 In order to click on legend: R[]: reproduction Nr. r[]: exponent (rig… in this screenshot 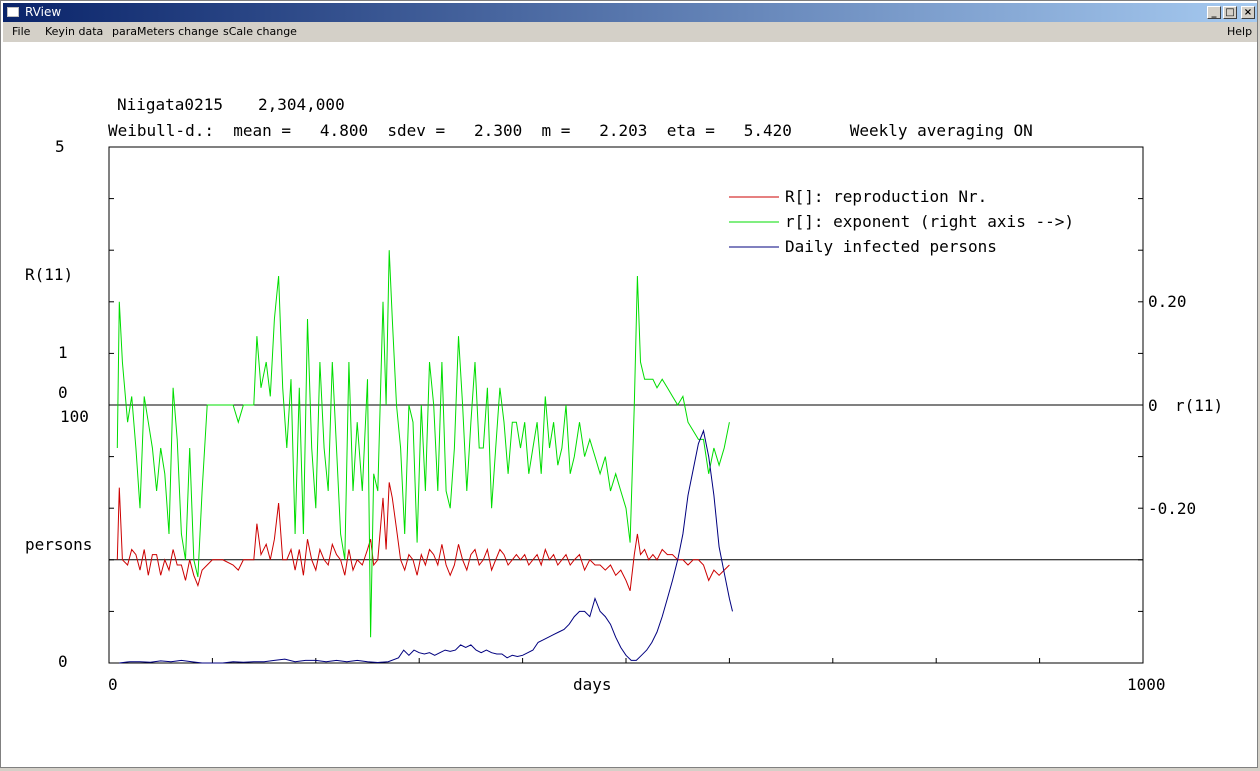, I will do `click(901, 221)`.